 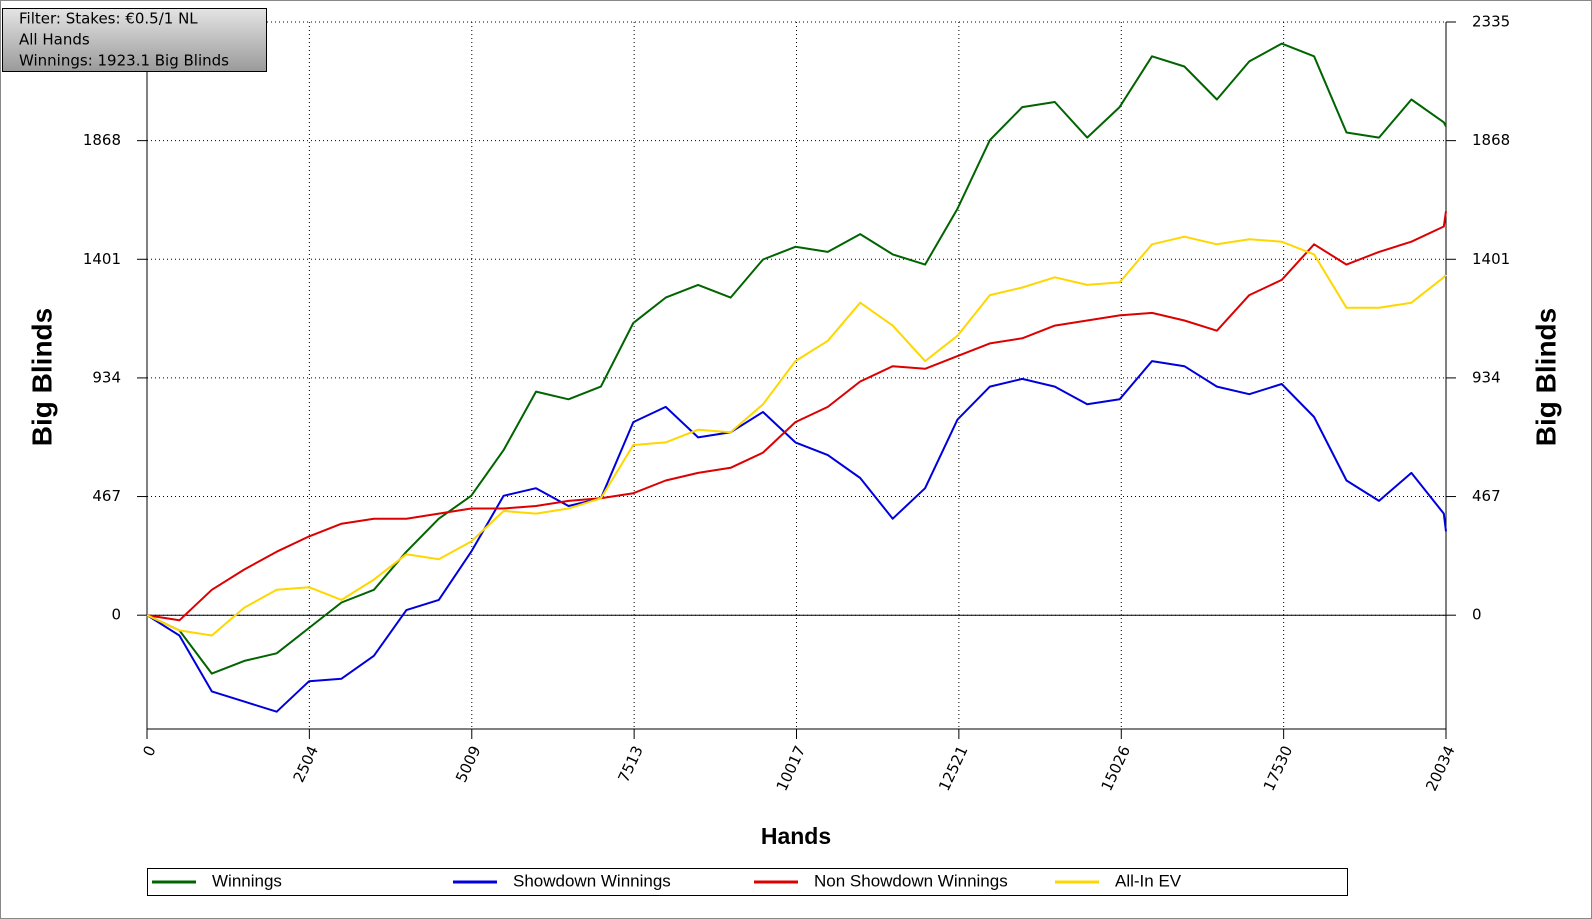 What do you see at coordinates (134, 40) in the screenshot?
I see `filter-box` at bounding box center [134, 40].